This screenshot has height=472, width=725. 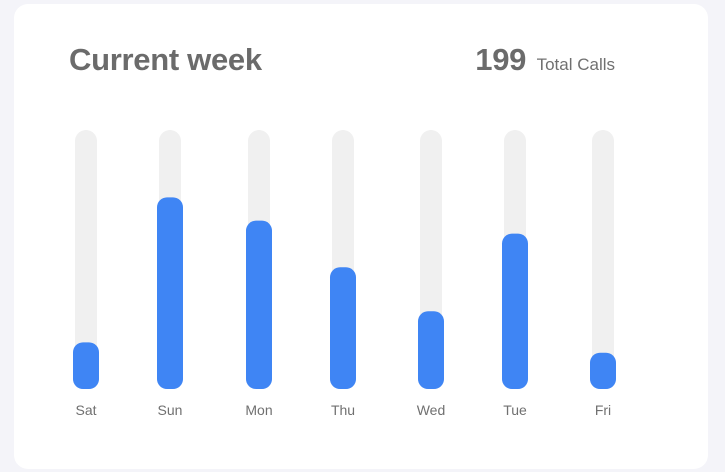 What do you see at coordinates (515, 410) in the screenshot?
I see `day-label-tue: Tue` at bounding box center [515, 410].